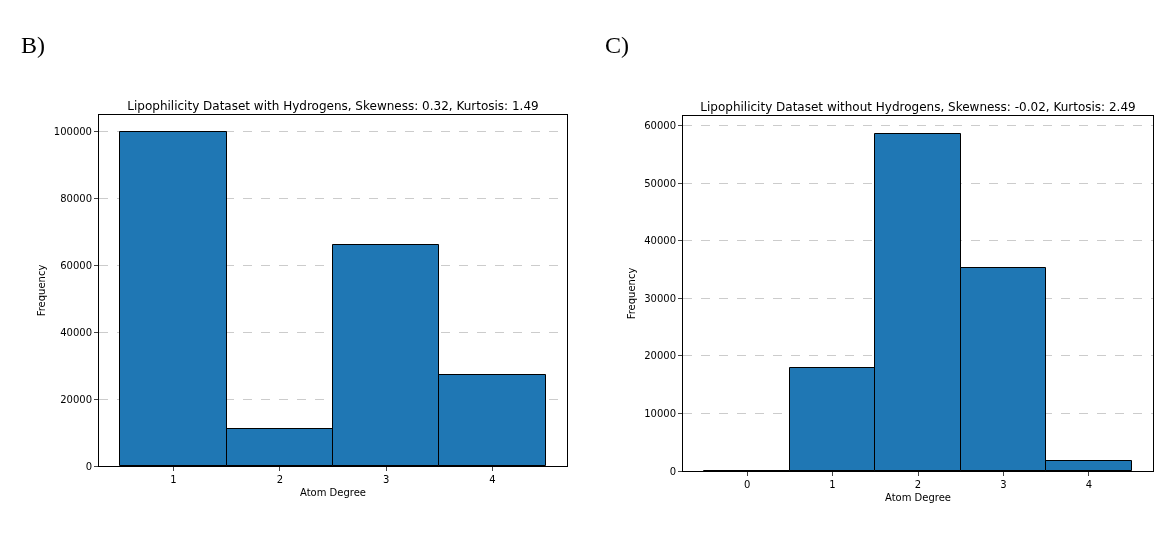 This screenshot has height=535, width=1155. I want to click on chart-title: Lipophilicity Dataset without Hydrogens, Skewness: -0.02, Kurtosis: 2.49, so click(918, 107).